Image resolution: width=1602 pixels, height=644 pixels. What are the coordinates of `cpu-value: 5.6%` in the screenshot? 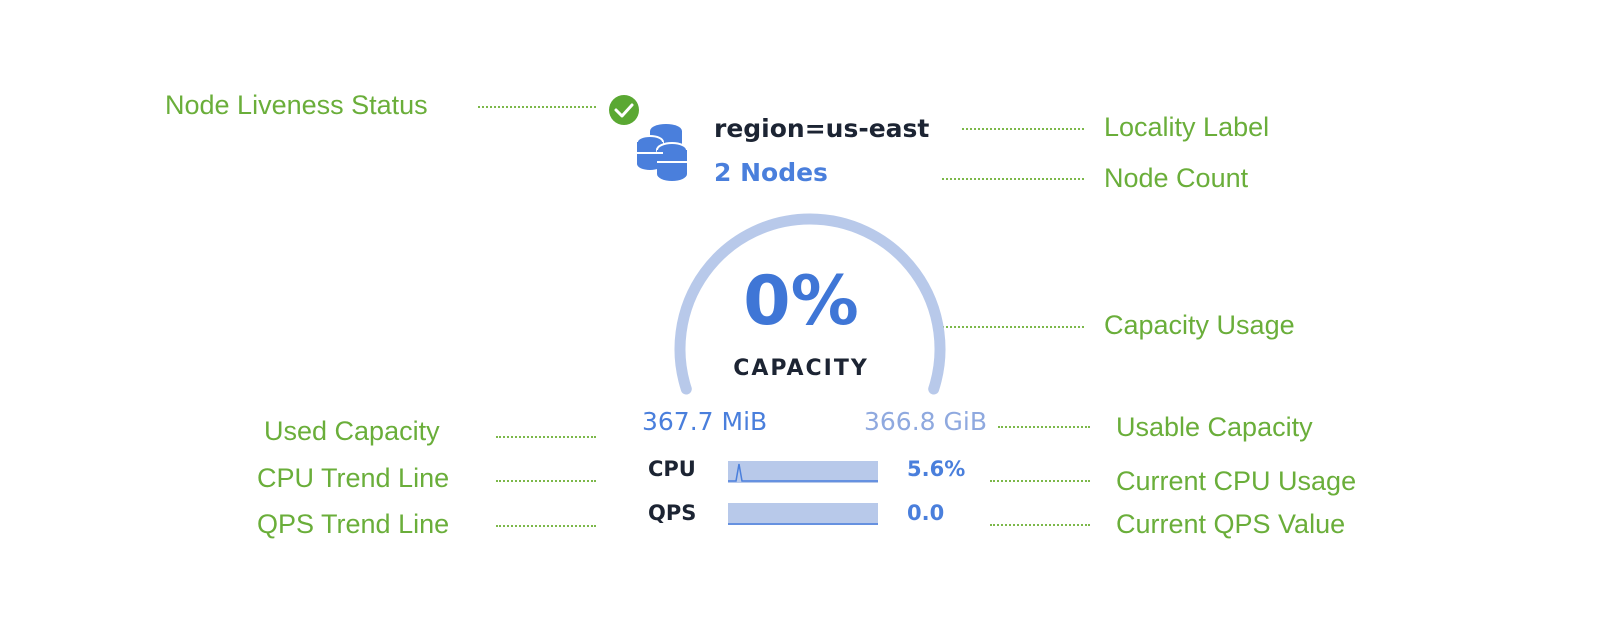 It's located at (936, 469).